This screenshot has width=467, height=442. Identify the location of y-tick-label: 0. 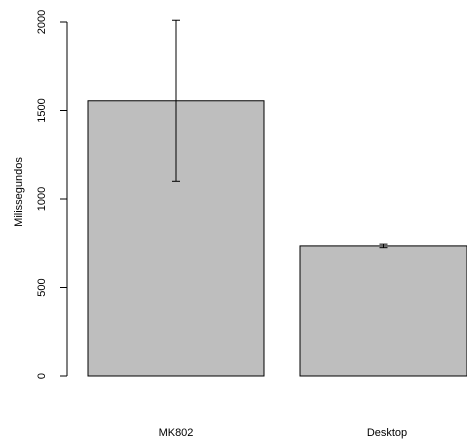
(42, 376).